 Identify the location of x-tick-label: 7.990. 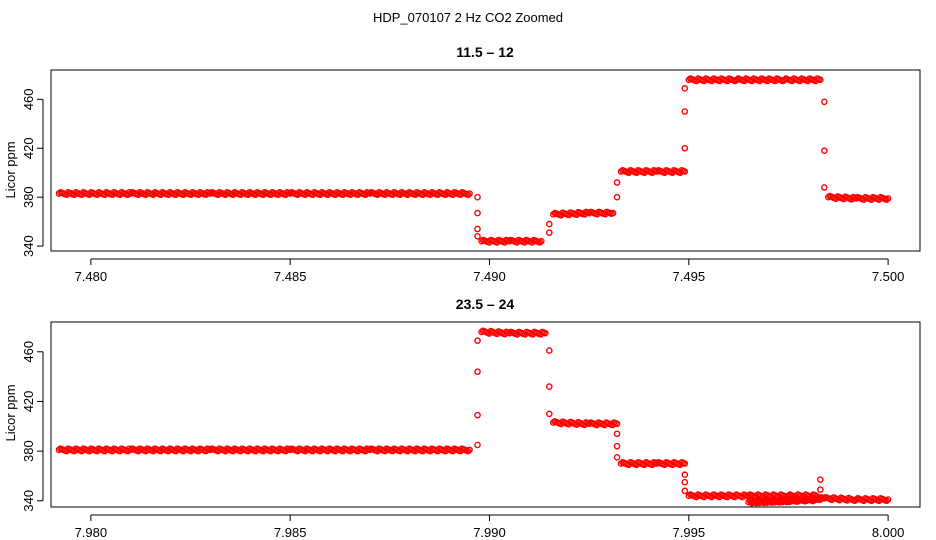
(489, 532).